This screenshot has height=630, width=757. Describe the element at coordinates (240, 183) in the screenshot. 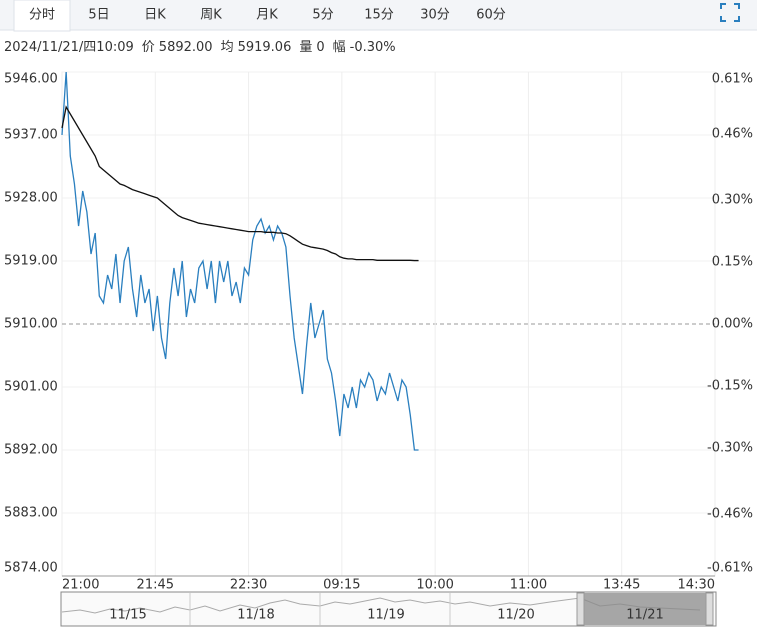

I see `series-line` at that location.